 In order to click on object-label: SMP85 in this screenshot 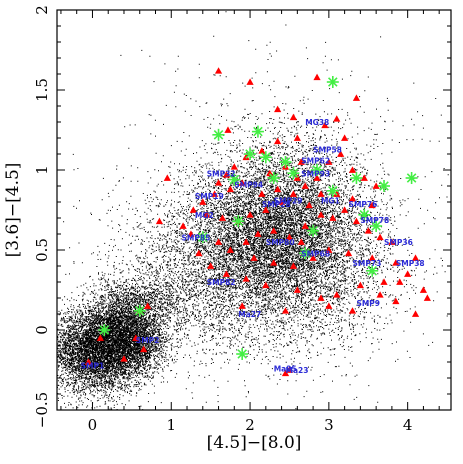, I will do `click(196, 237)`.